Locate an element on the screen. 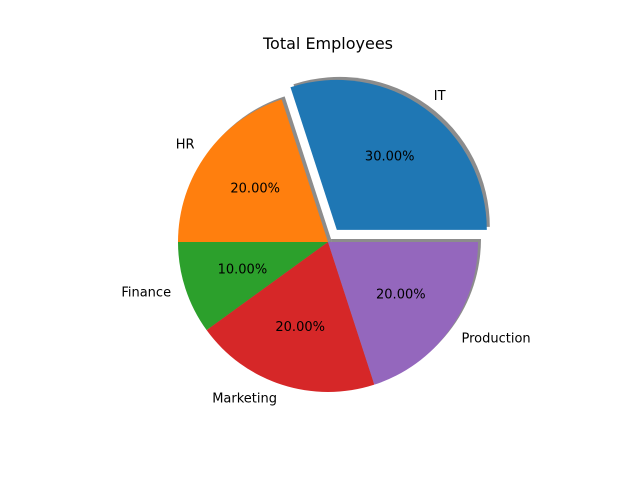  slice-hr is located at coordinates (253, 170).